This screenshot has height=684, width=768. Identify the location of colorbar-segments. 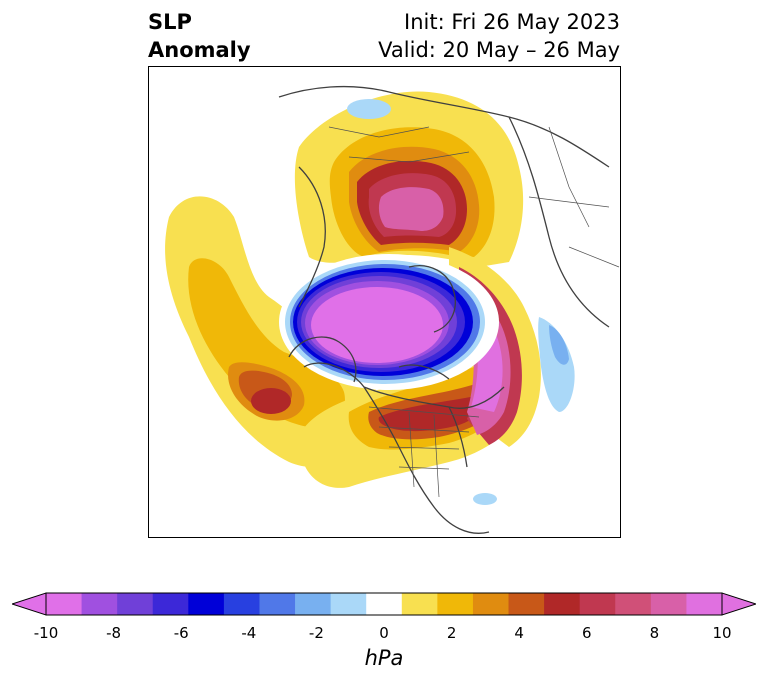
(384, 604).